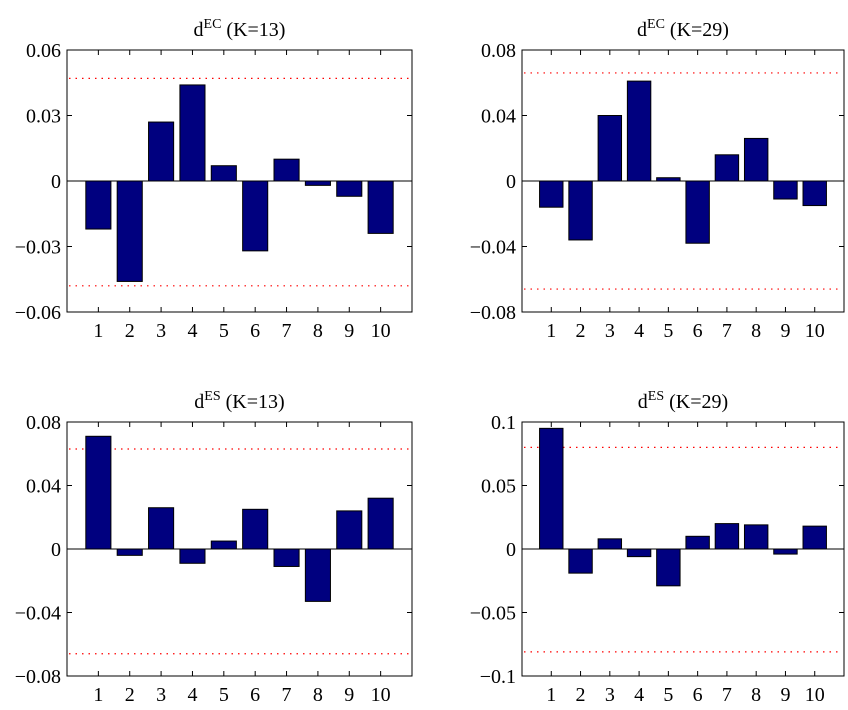  I want to click on y-tick-label: 0.06, so click(43, 51).